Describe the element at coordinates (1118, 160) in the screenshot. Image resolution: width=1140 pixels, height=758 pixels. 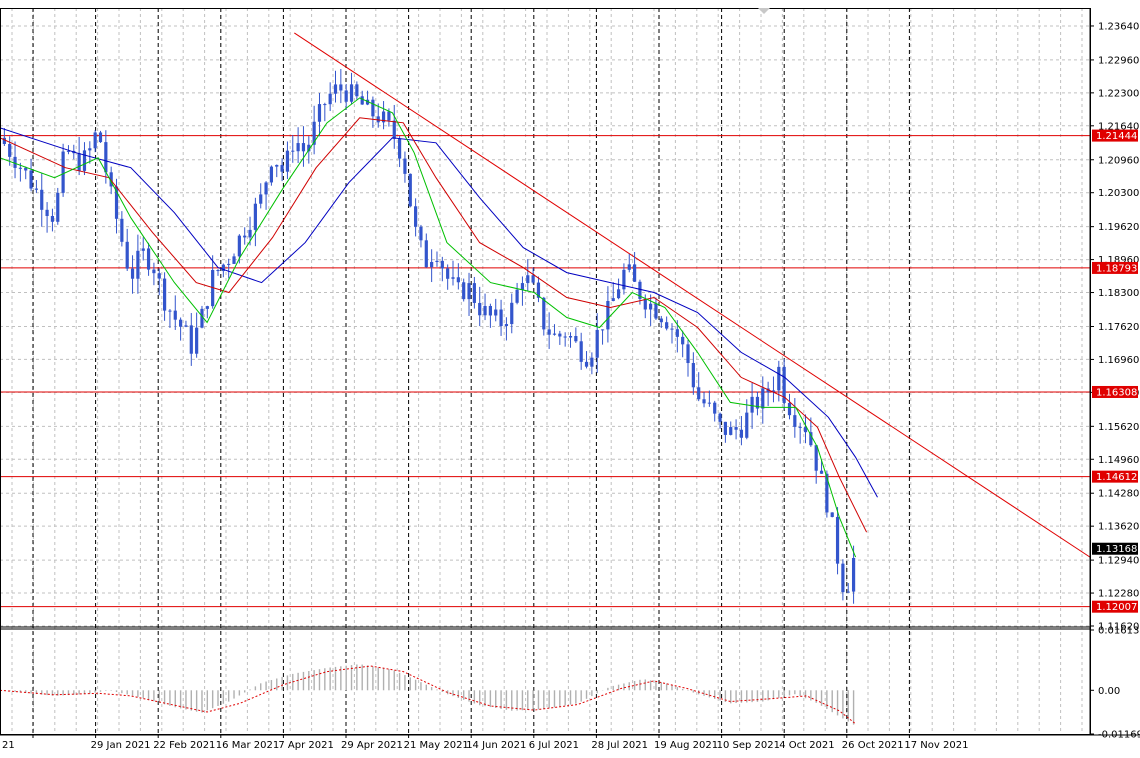
I see `y-tick-label: 1.20960` at that location.